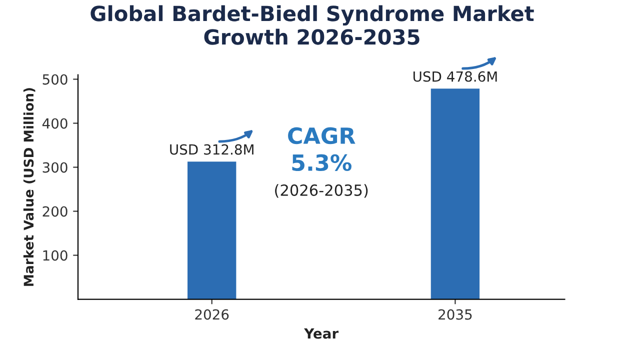 The image size is (624, 348). What do you see at coordinates (29, 187) in the screenshot?
I see `y-axis-title: Market Value (USD Million)` at bounding box center [29, 187].